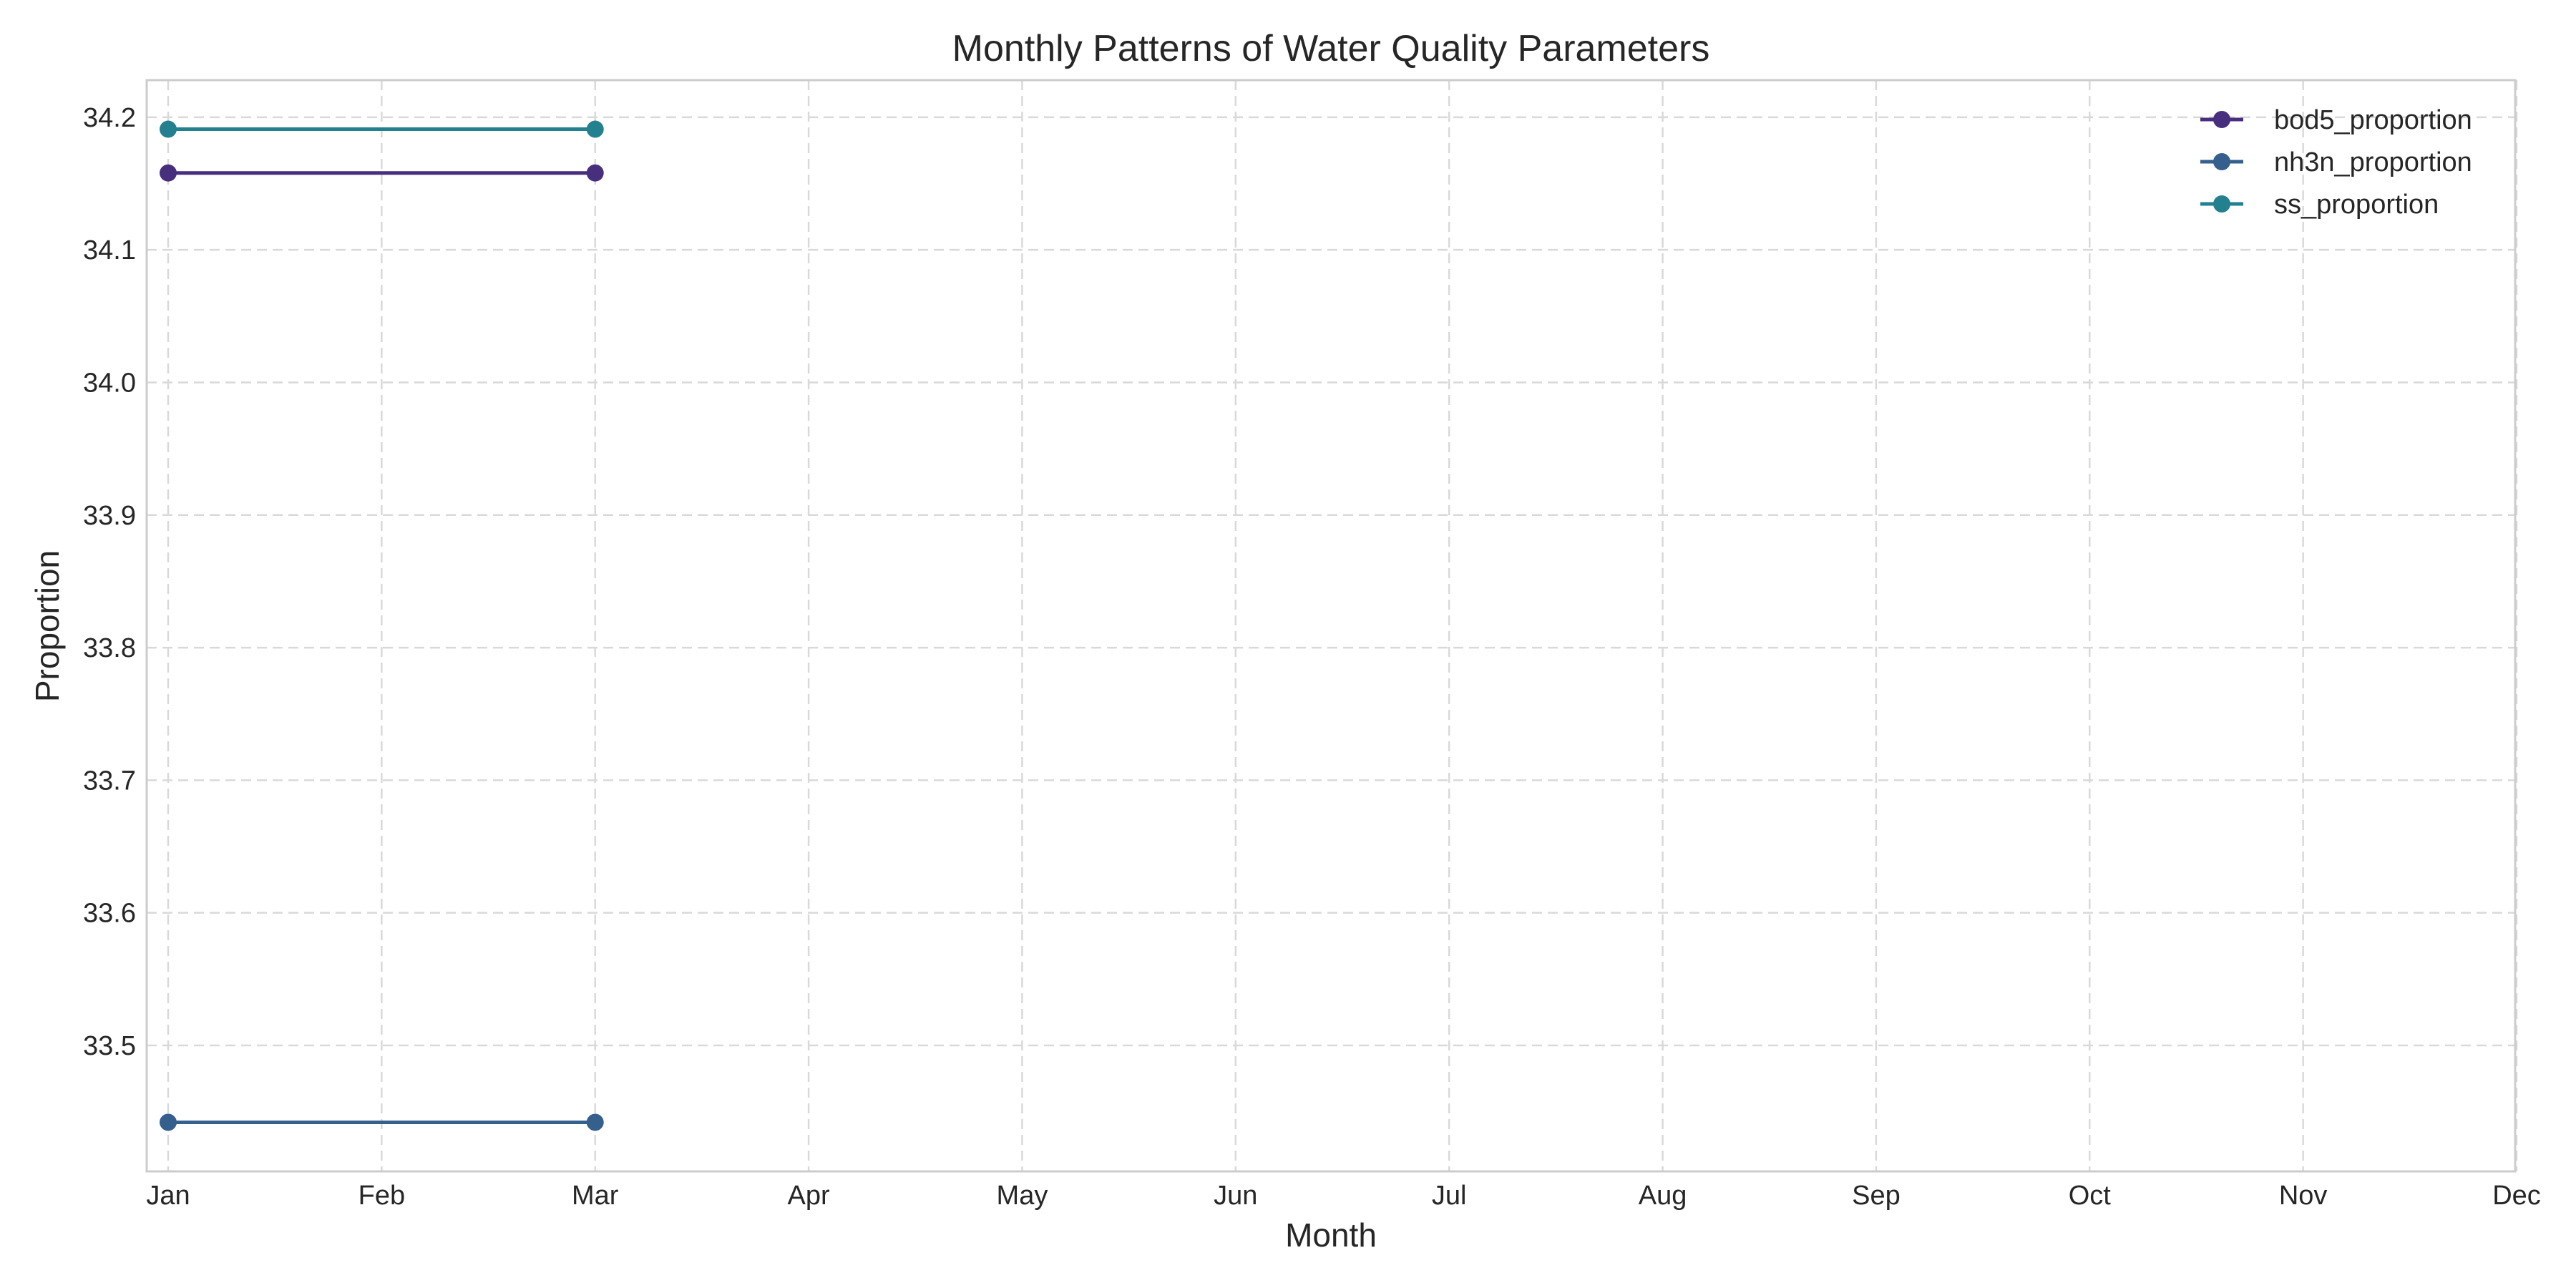  I want to click on x-tick-label: Feb, so click(381, 1196).